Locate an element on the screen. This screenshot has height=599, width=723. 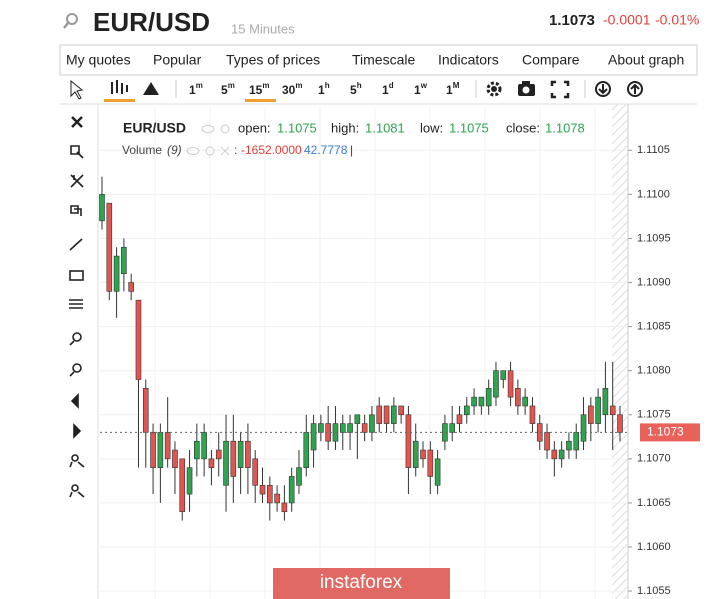
drawing-tools is located at coordinates (77, 307).